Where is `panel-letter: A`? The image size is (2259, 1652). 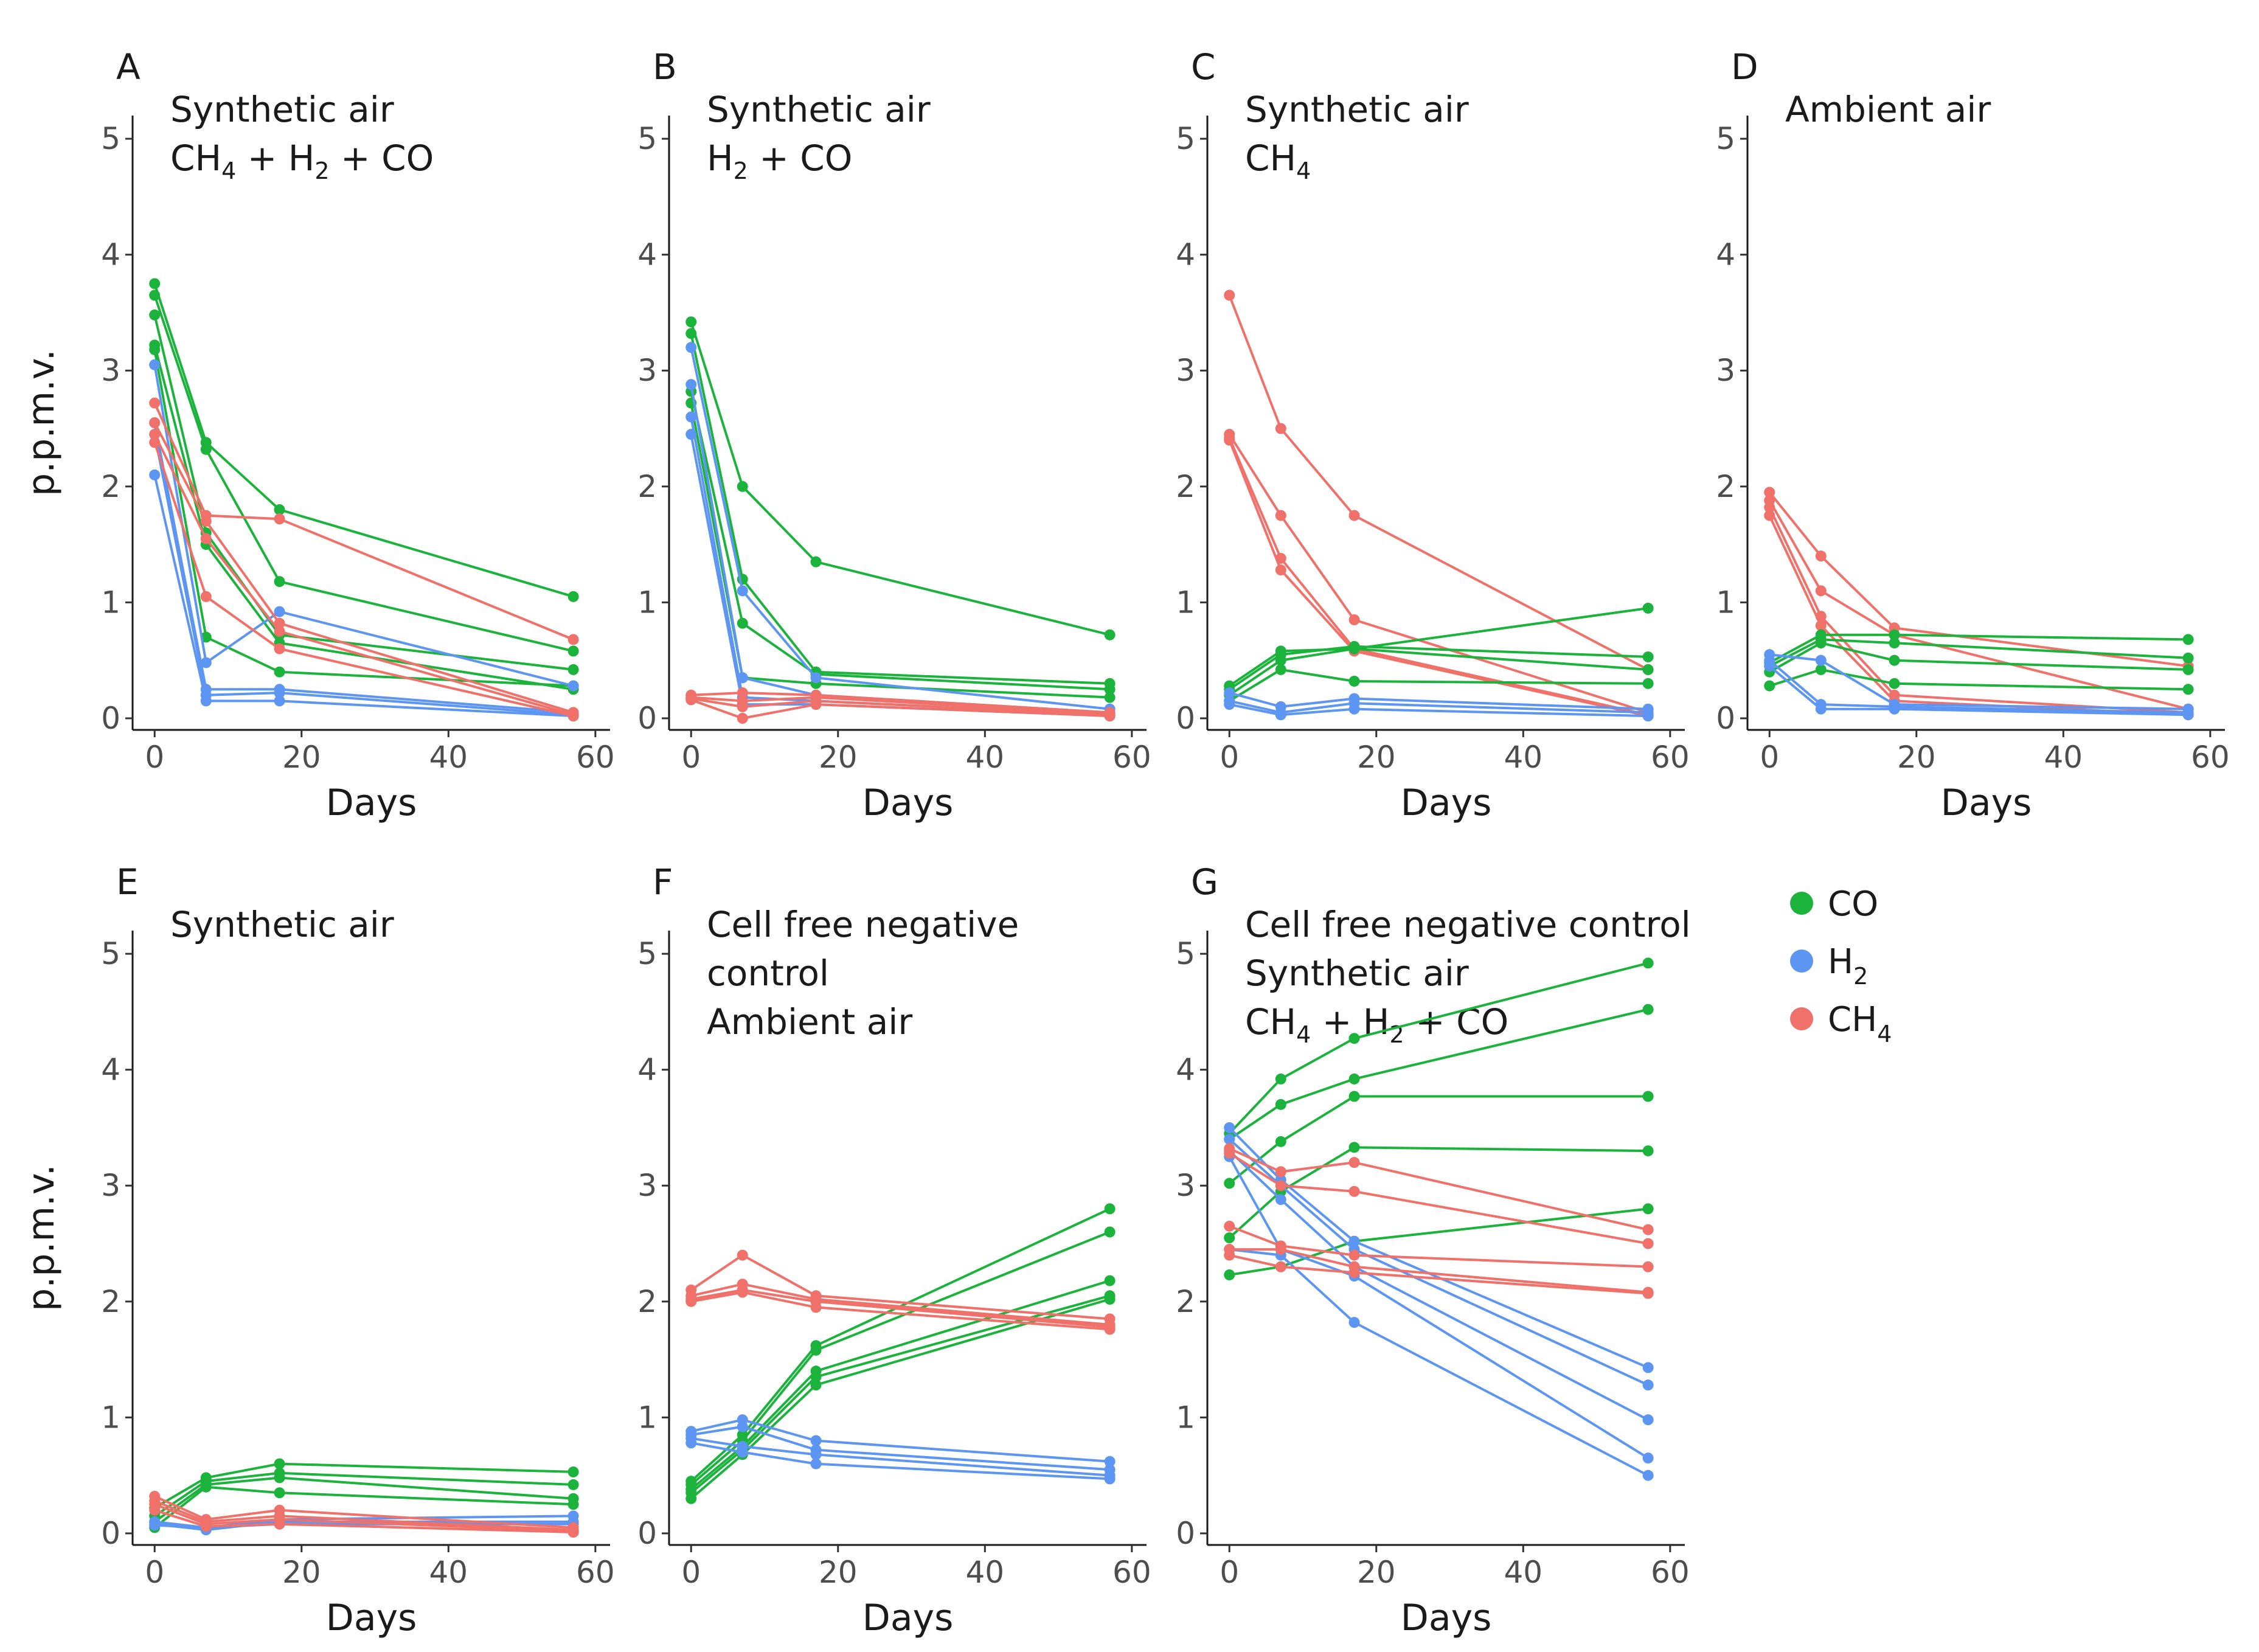
panel-letter: A is located at coordinates (128, 67).